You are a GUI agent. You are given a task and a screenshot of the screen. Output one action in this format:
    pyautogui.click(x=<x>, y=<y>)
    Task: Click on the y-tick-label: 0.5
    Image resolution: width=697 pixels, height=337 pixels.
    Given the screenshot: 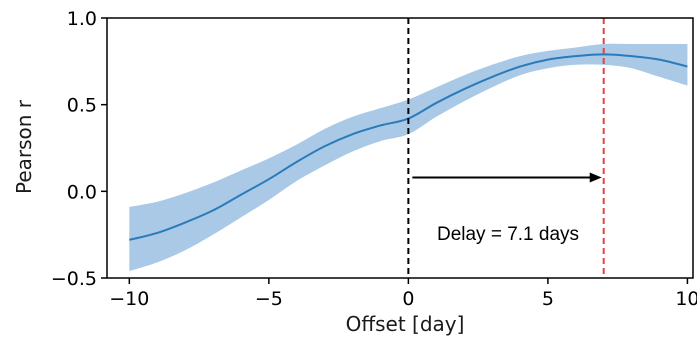 What is the action you would take?
    pyautogui.click(x=82, y=106)
    